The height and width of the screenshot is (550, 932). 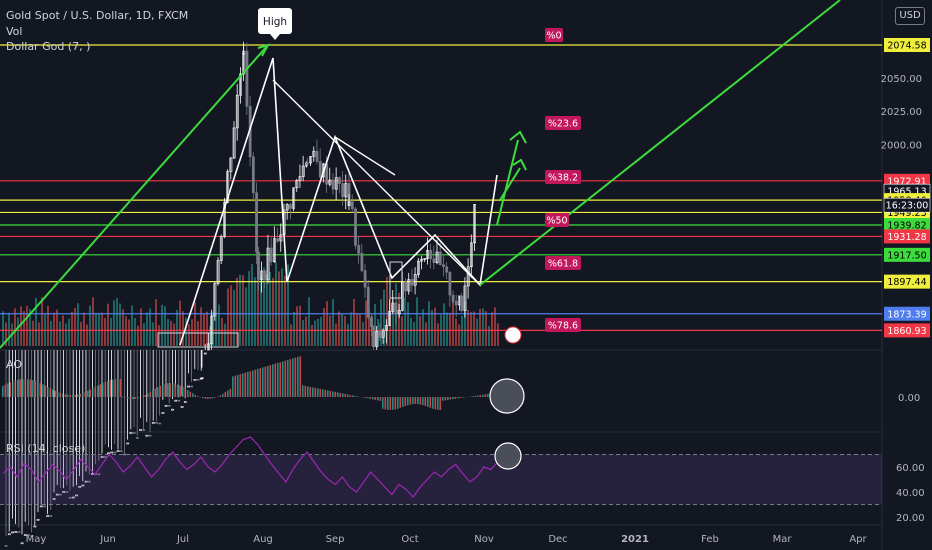 I want to click on fib-level-label: %0, so click(x=553, y=36).